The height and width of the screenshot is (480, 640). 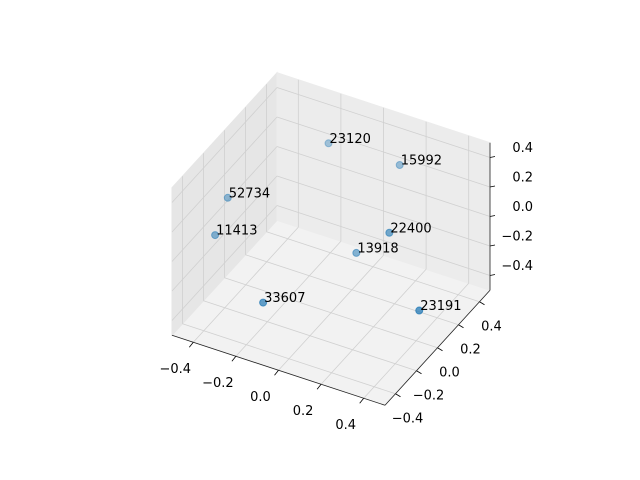 I want to click on z-tick-label: −0.2, so click(x=517, y=237).